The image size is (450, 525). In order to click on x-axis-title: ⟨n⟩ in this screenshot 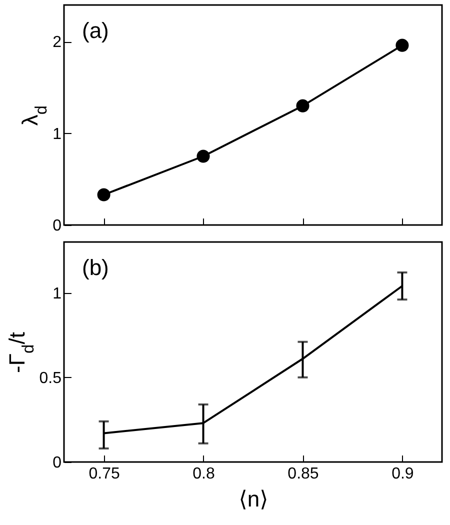, I will do `click(253, 499)`.